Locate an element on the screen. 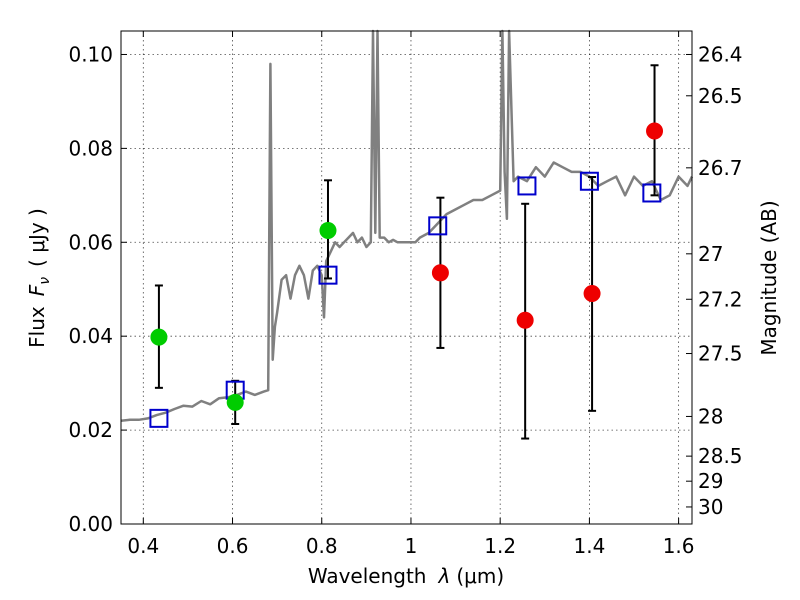 The image size is (800, 600). y-tick-label: 0.08 is located at coordinates (90, 148).